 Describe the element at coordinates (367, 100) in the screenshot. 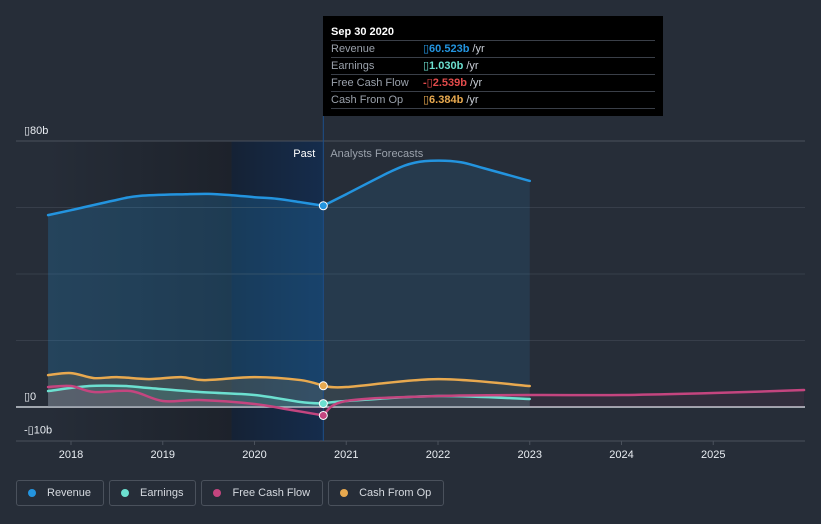

I see `tooltip-label: Cash From Op` at that location.